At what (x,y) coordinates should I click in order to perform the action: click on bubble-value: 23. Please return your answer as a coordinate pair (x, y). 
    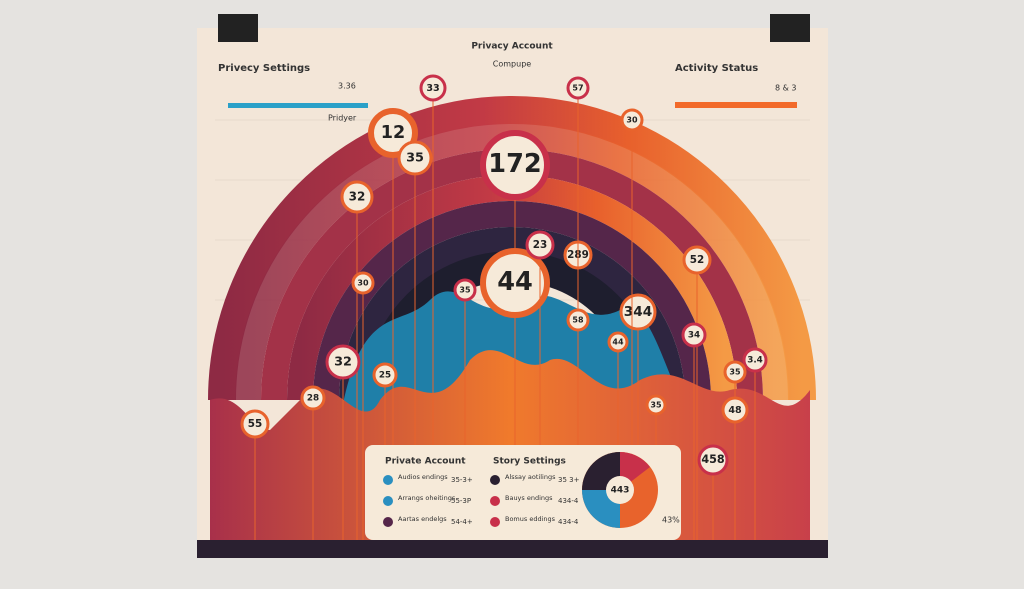
    Looking at the image, I should click on (540, 245).